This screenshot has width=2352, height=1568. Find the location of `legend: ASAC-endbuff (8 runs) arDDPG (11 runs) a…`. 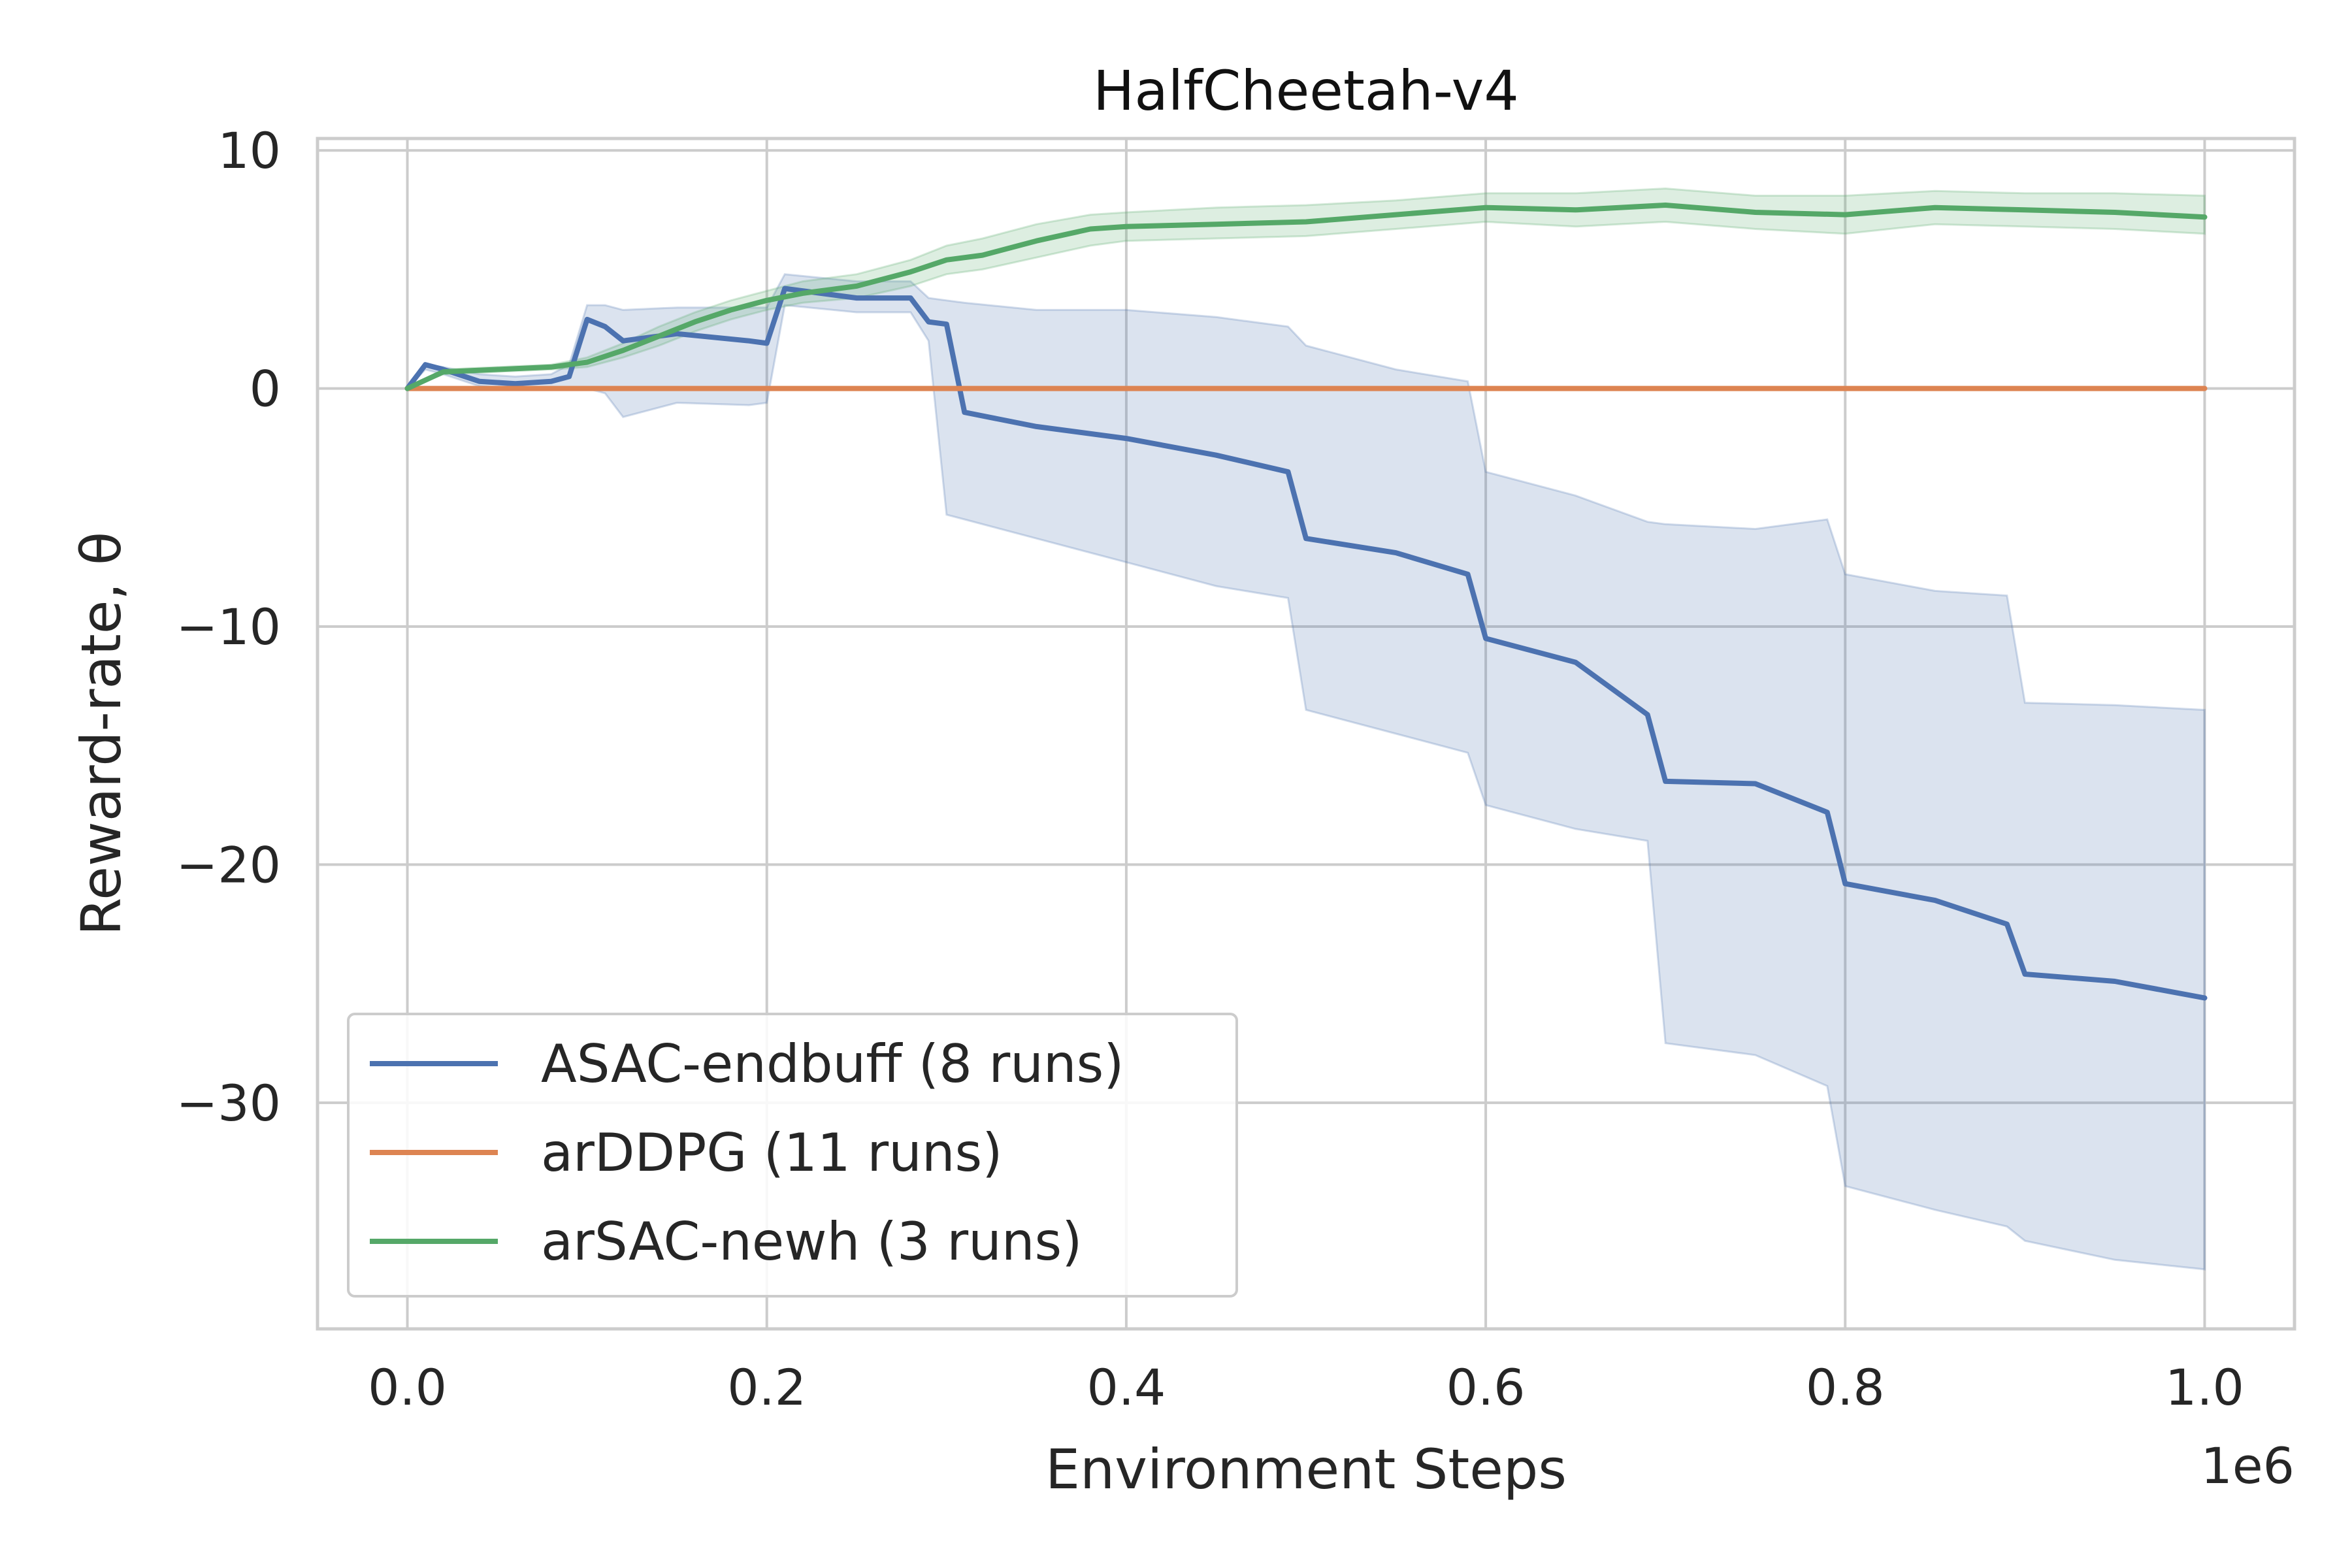

legend: ASAC-endbuff (8 runs) arDDPG (11 runs) a… is located at coordinates (792, 1155).